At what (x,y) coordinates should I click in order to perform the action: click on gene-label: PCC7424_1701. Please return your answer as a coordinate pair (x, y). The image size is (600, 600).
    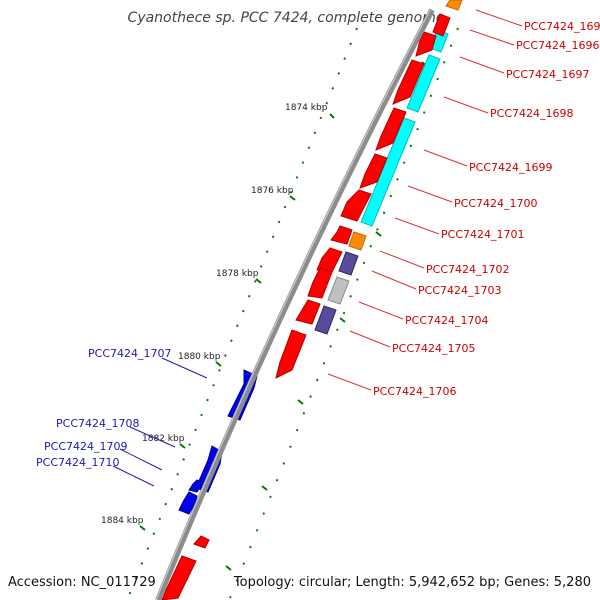
    Looking at the image, I should click on (482, 234).